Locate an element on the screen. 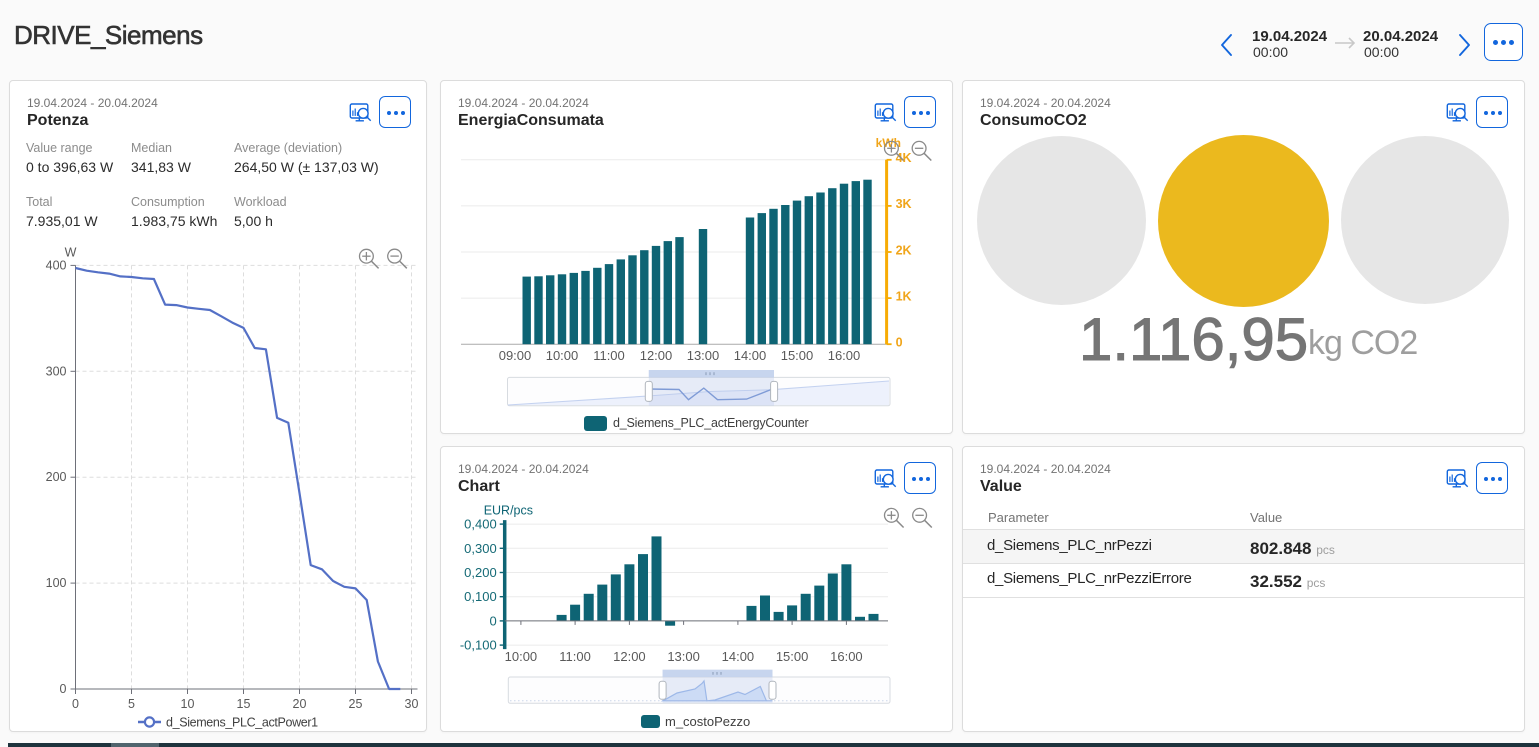 Image resolution: width=1539 pixels, height=747 pixels. svg-text: 15 is located at coordinates (244, 704).